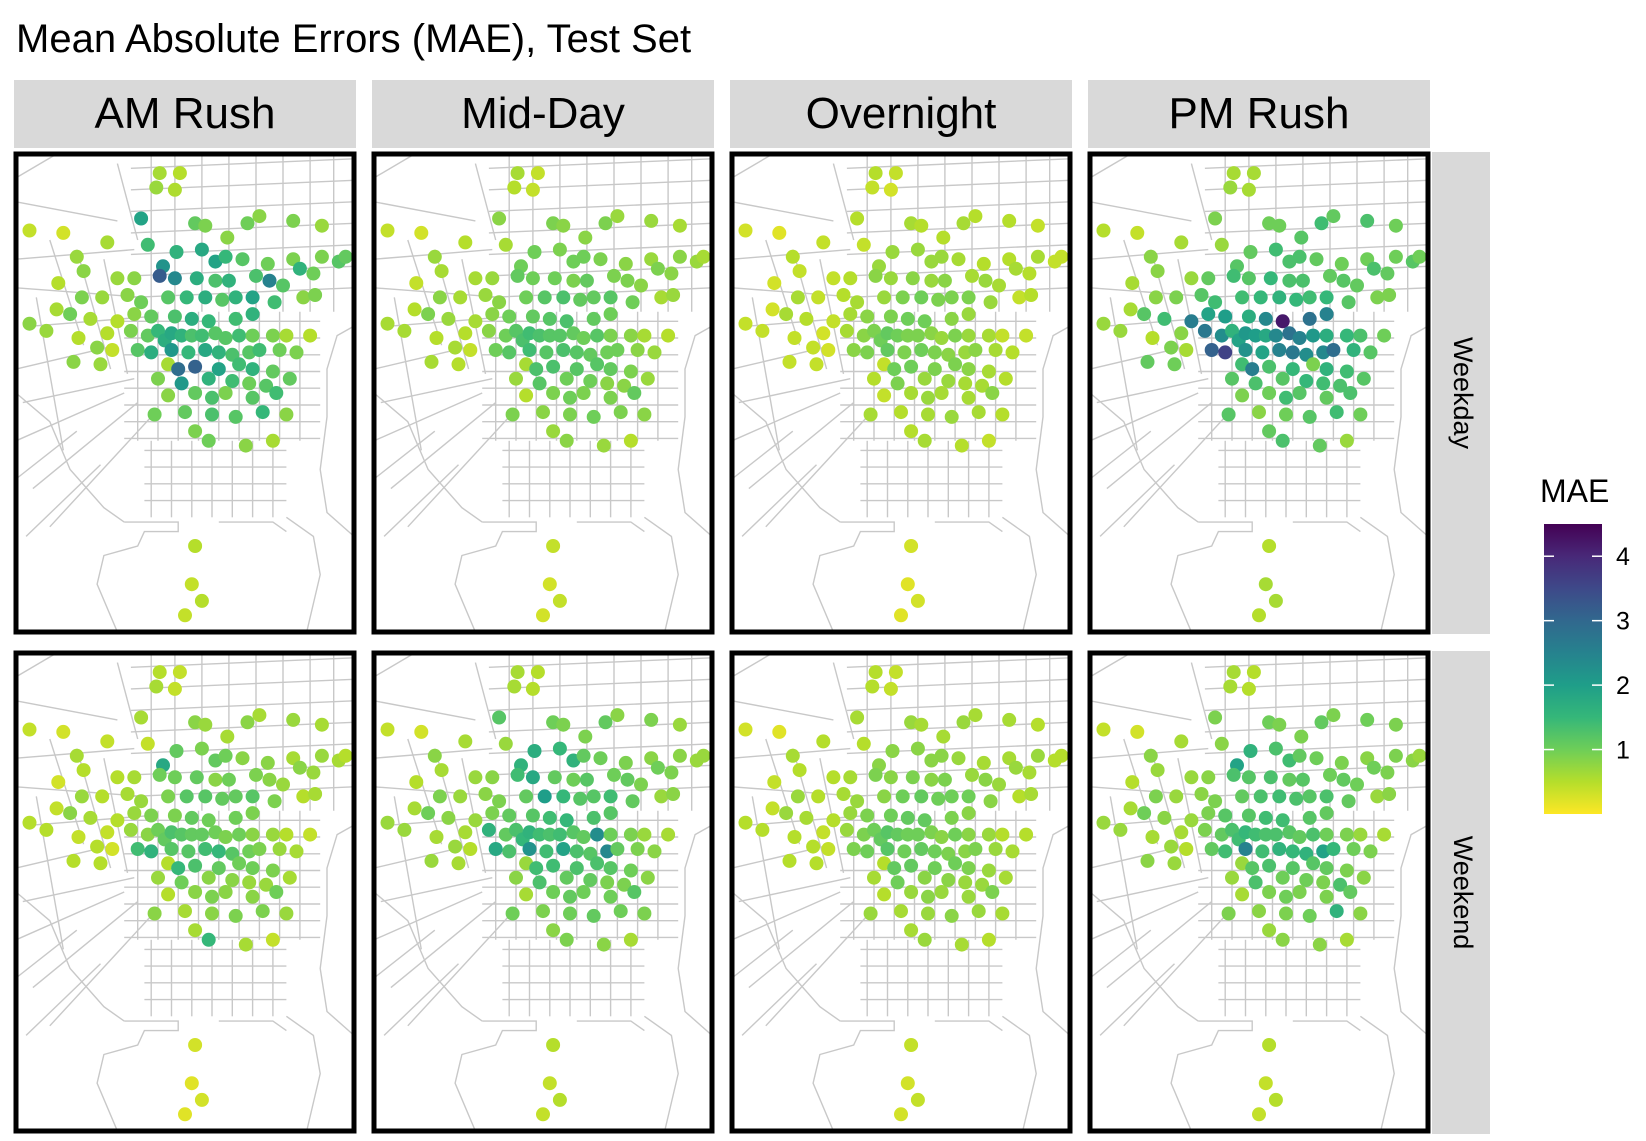  I want to click on chart-title: Mean Absolute Errors (MAE), Test Set, so click(353, 39).